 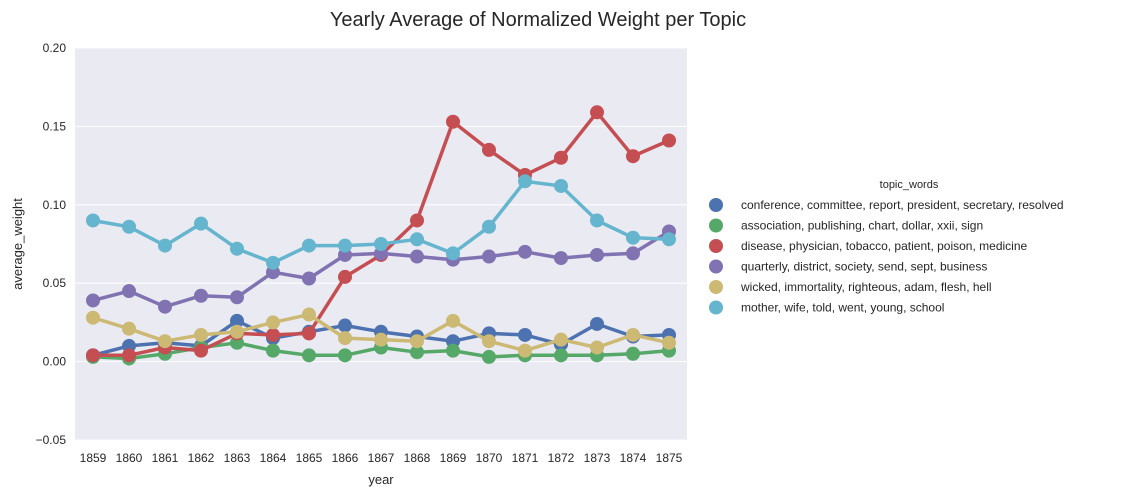 What do you see at coordinates (273, 458) in the screenshot?
I see `x-tick-label: 1864` at bounding box center [273, 458].